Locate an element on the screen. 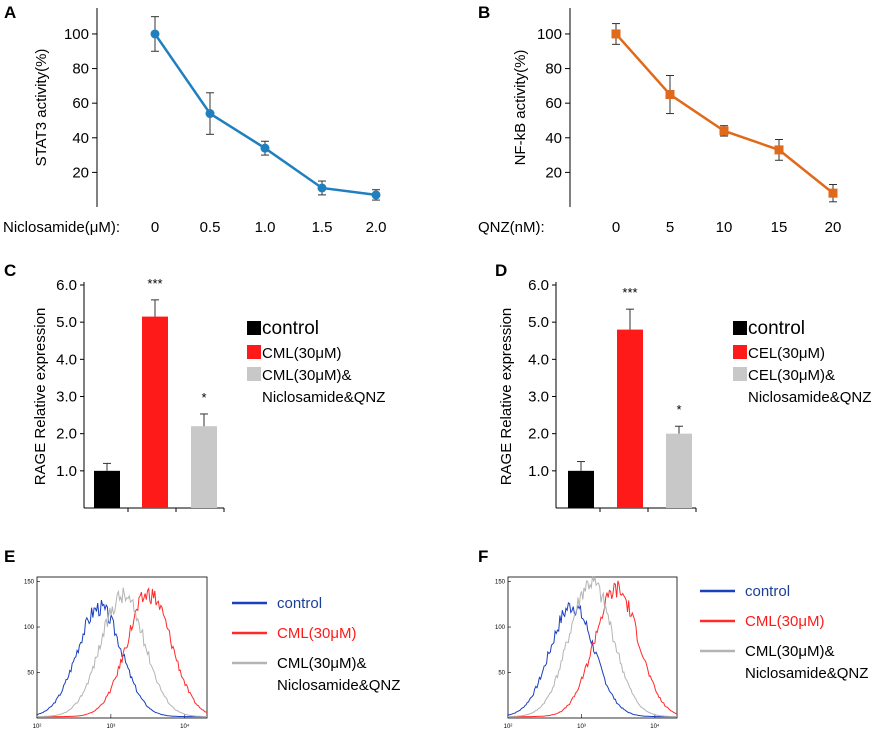 The width and height of the screenshot is (886, 736). panel-label: B is located at coordinates (484, 12).